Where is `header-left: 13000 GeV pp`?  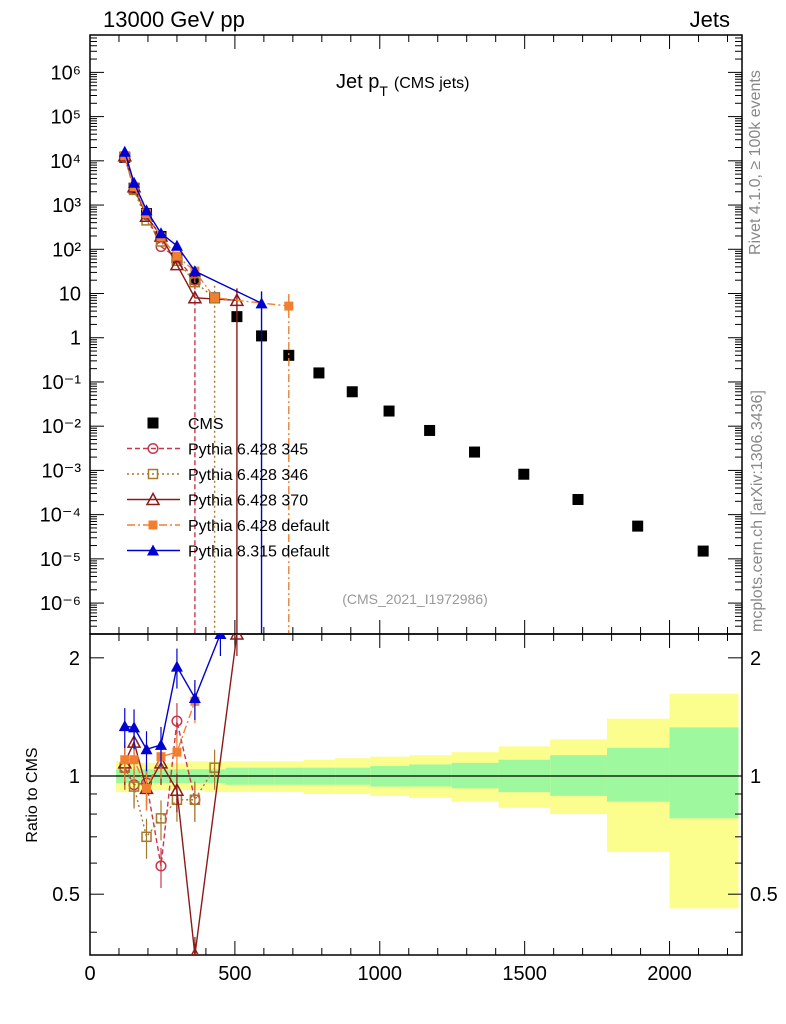
header-left: 13000 GeV pp is located at coordinates (174, 19).